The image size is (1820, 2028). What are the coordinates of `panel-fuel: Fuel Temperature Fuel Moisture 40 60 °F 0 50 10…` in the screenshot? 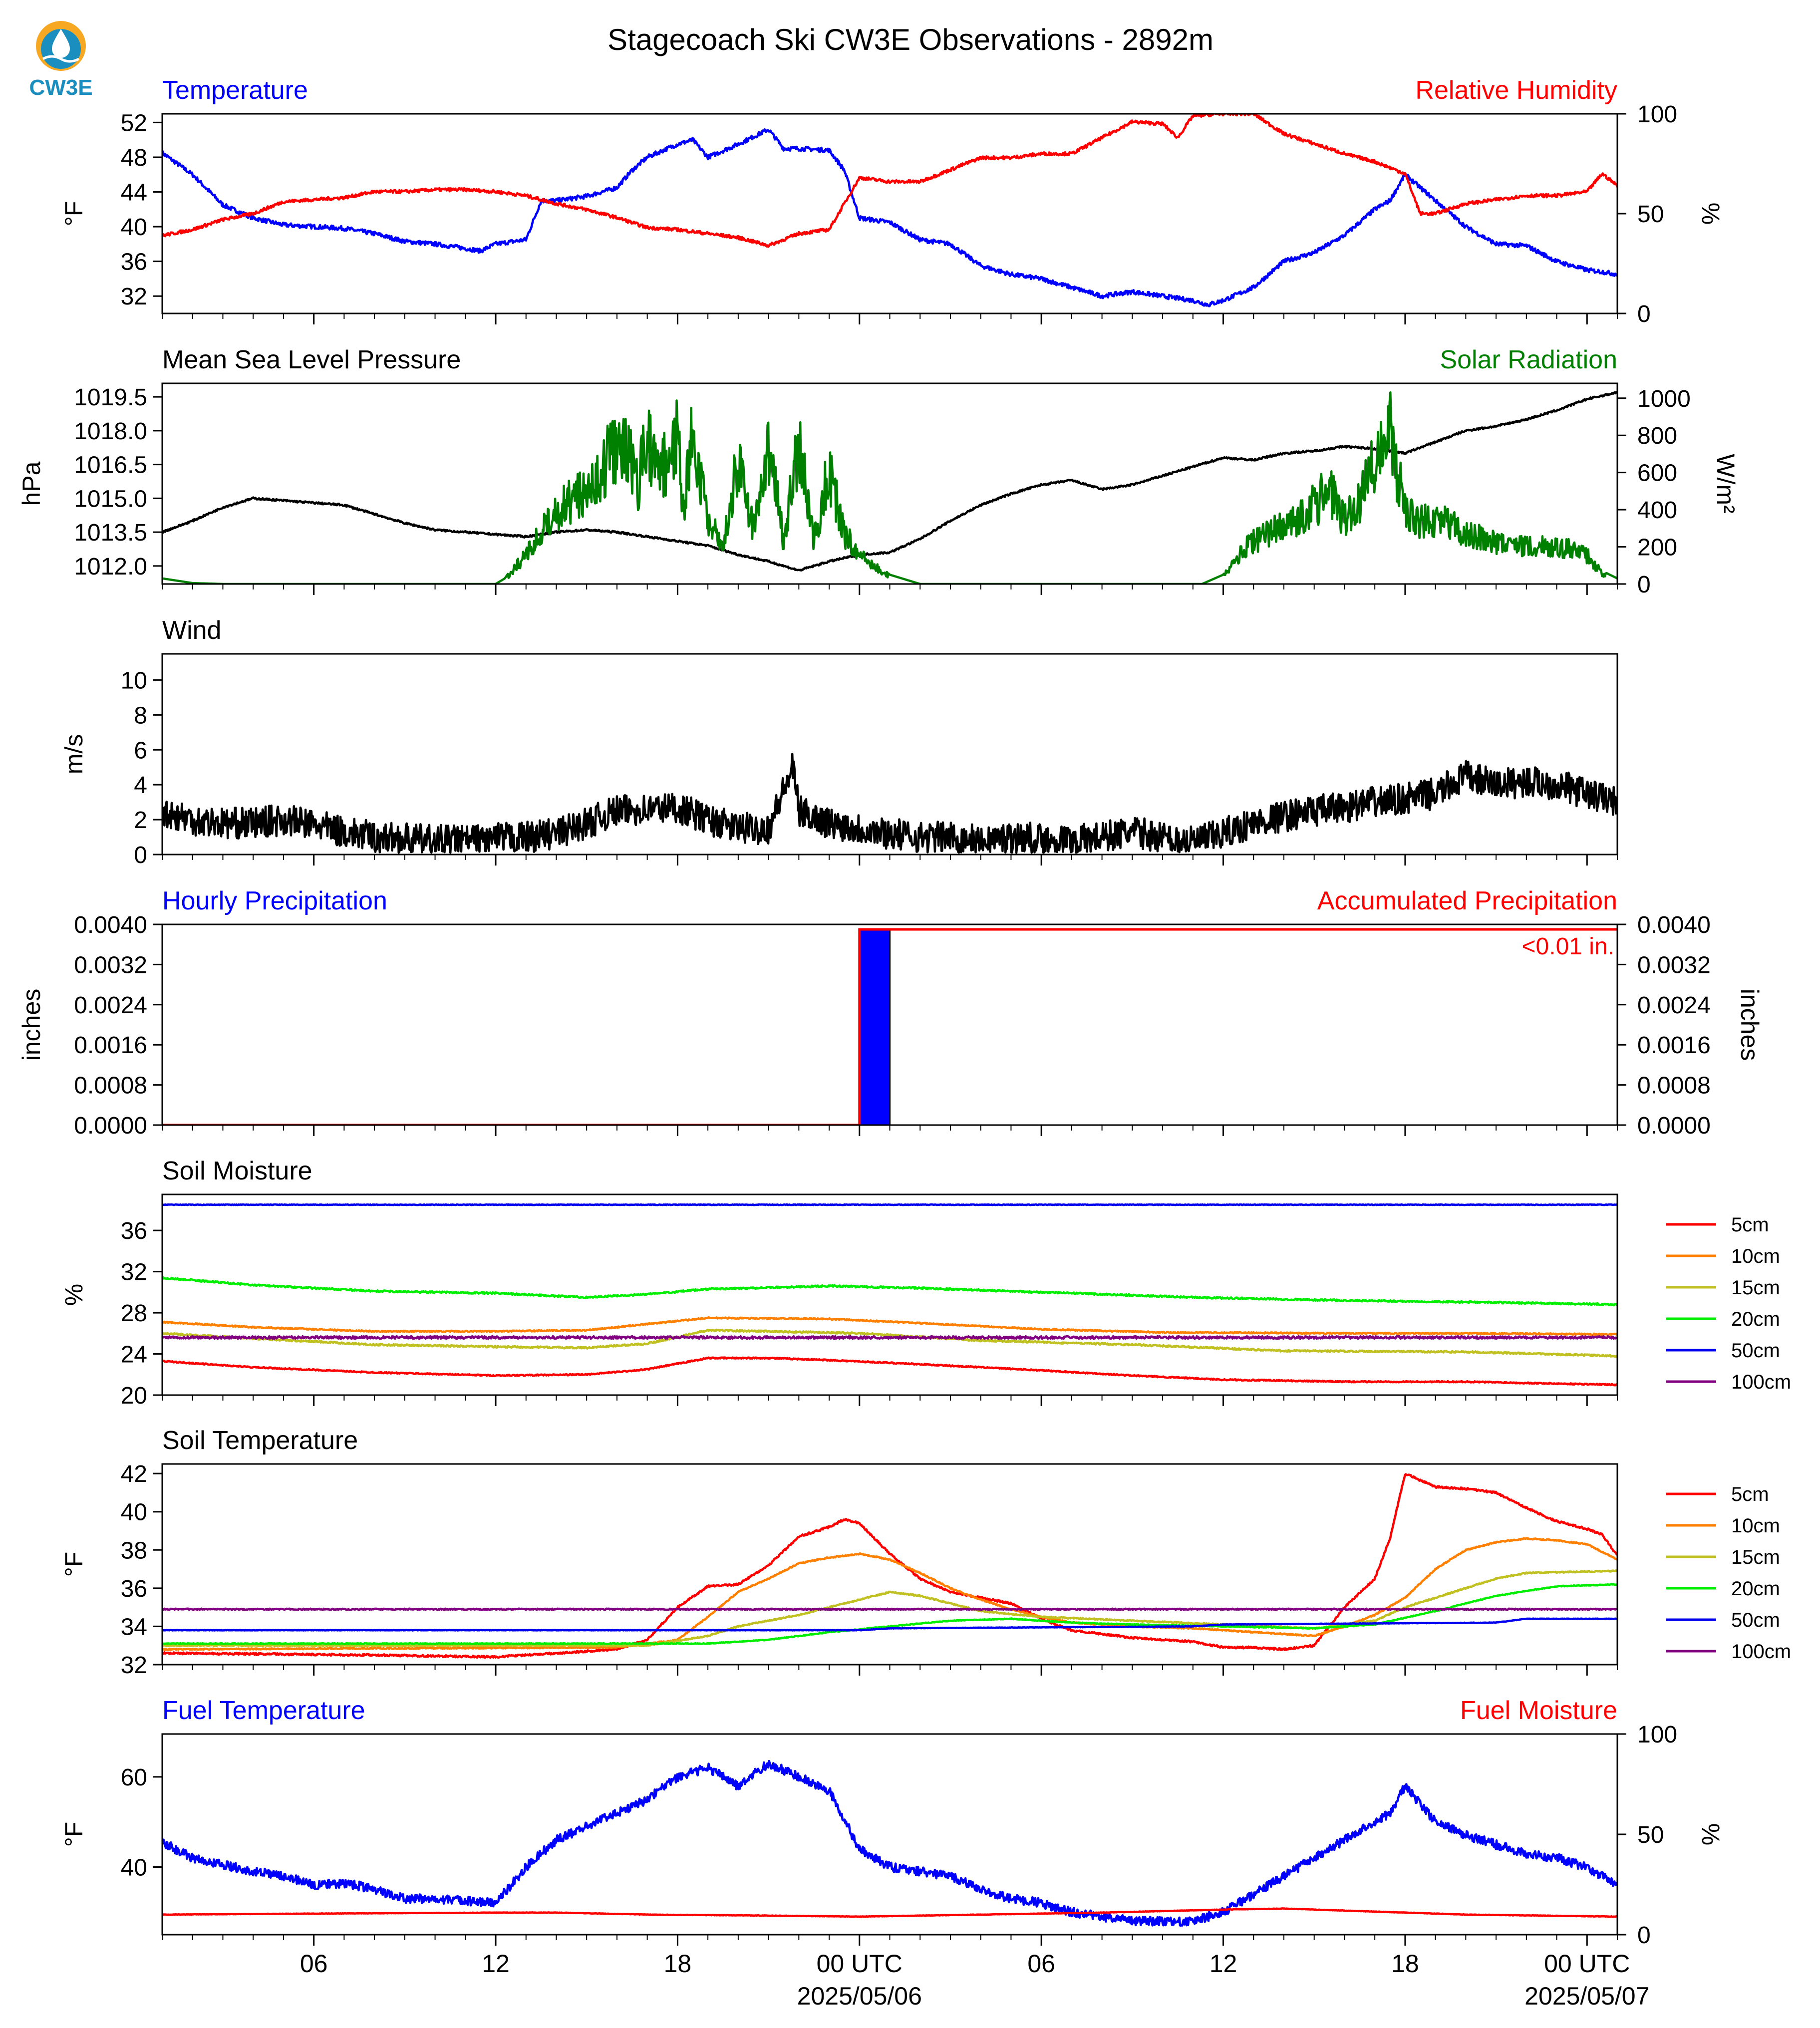 It's located at (892, 1822).